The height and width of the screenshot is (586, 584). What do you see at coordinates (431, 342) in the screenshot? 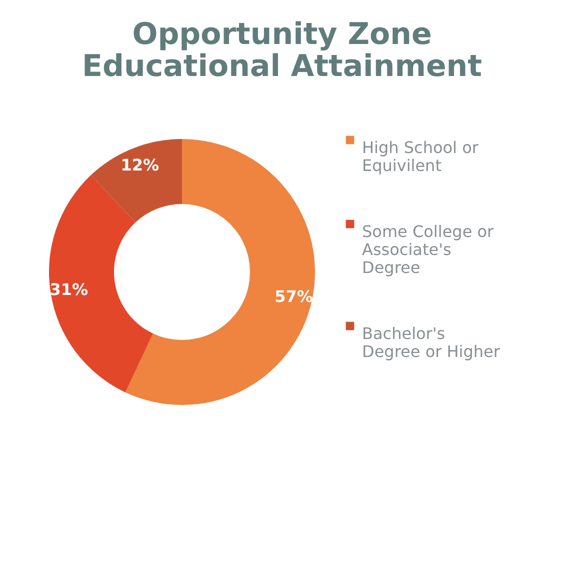
I see `legend-label: Bachelor's Degree or Higher` at bounding box center [431, 342].